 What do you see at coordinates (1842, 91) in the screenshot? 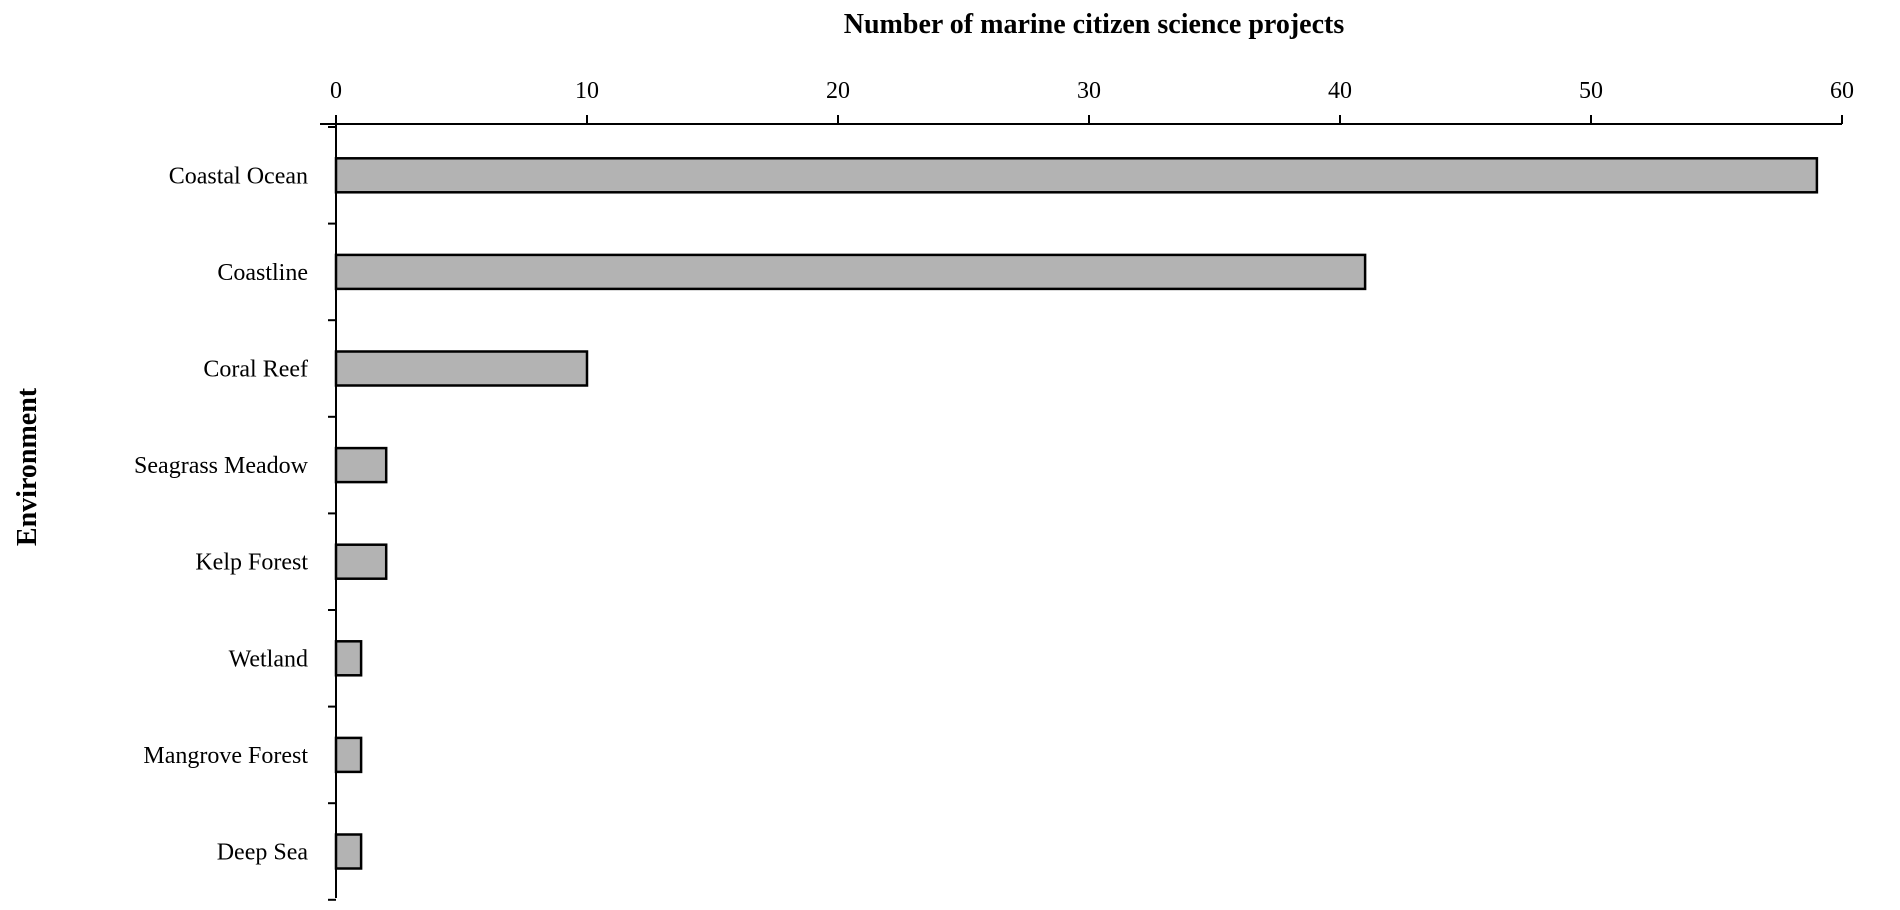
I see `x-tick-label: 60` at bounding box center [1842, 91].